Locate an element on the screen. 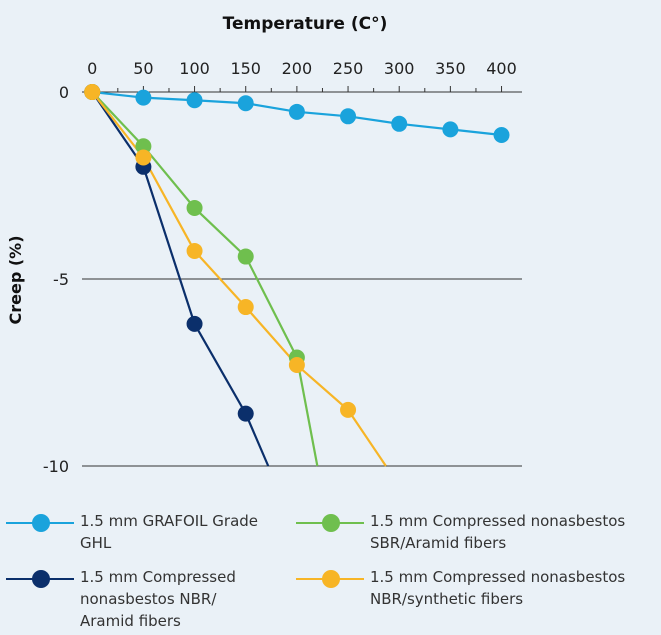  y-tick-label: -5 is located at coordinates (61, 279).